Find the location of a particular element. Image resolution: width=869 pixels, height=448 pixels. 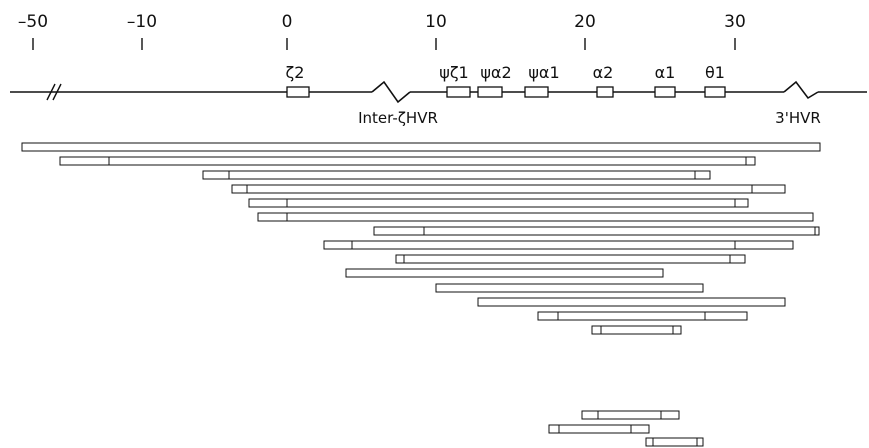

scale-tick-label: 20 is located at coordinates (585, 22).